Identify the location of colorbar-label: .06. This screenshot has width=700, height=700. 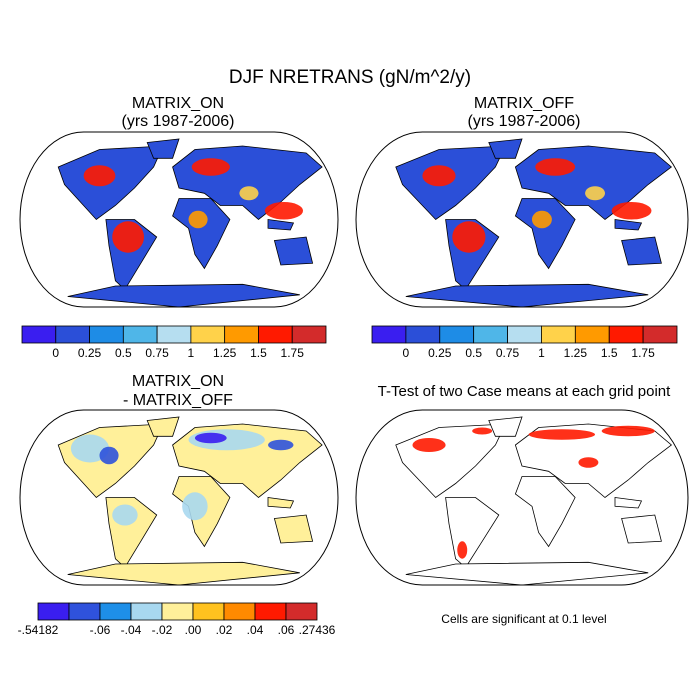
(286, 630).